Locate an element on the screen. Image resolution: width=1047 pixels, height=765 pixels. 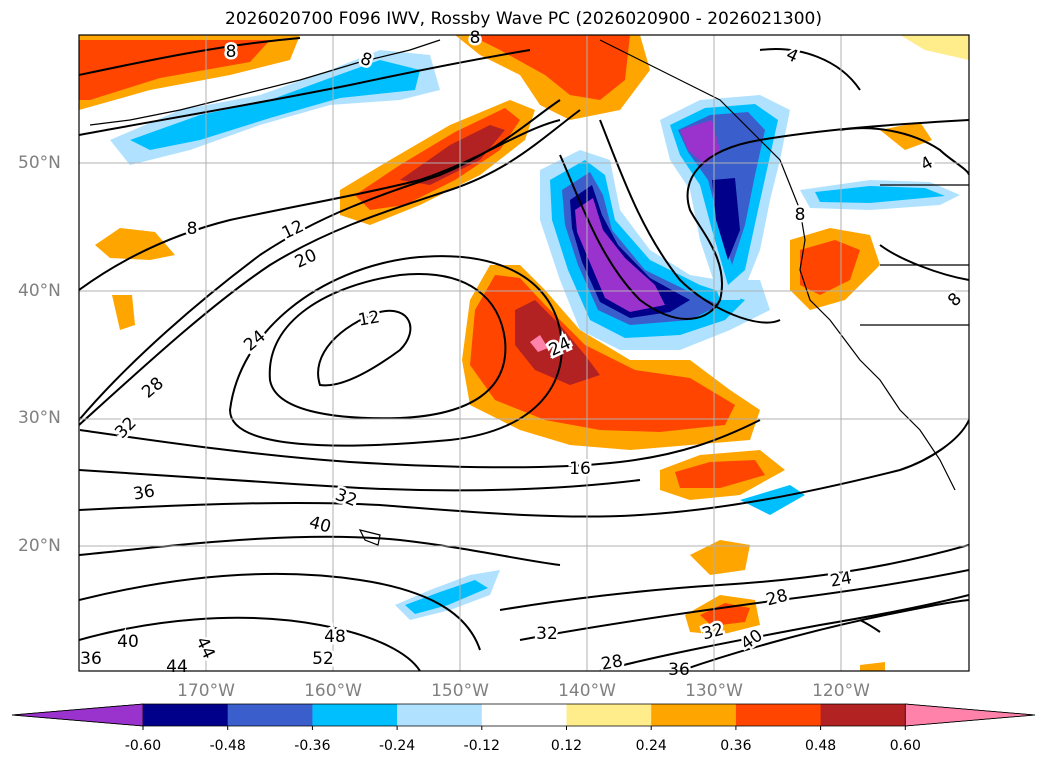
colorbar-tick-label: 0.60 is located at coordinates (905, 746).